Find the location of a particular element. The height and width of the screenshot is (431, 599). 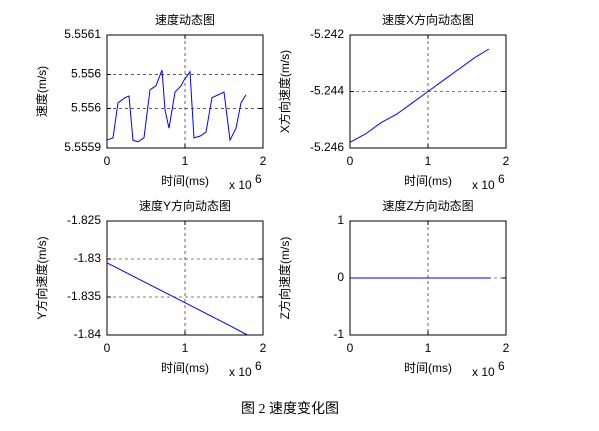

subplot-title: 速度X方向动态图 is located at coordinates (428, 19).